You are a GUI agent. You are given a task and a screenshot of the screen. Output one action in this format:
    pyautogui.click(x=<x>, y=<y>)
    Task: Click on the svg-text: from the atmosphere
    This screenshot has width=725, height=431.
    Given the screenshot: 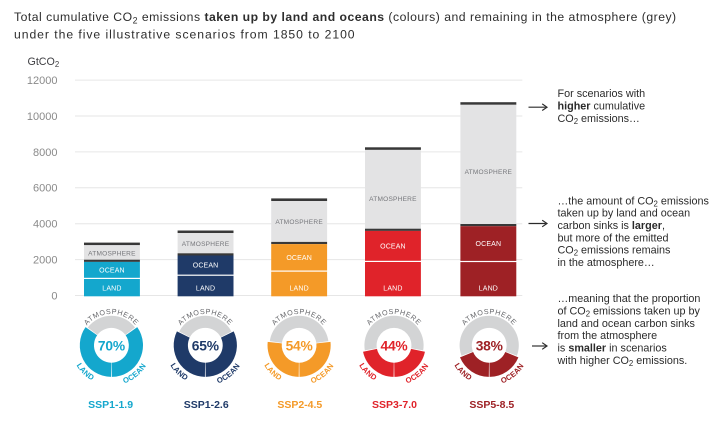 What is the action you would take?
    pyautogui.click(x=608, y=336)
    